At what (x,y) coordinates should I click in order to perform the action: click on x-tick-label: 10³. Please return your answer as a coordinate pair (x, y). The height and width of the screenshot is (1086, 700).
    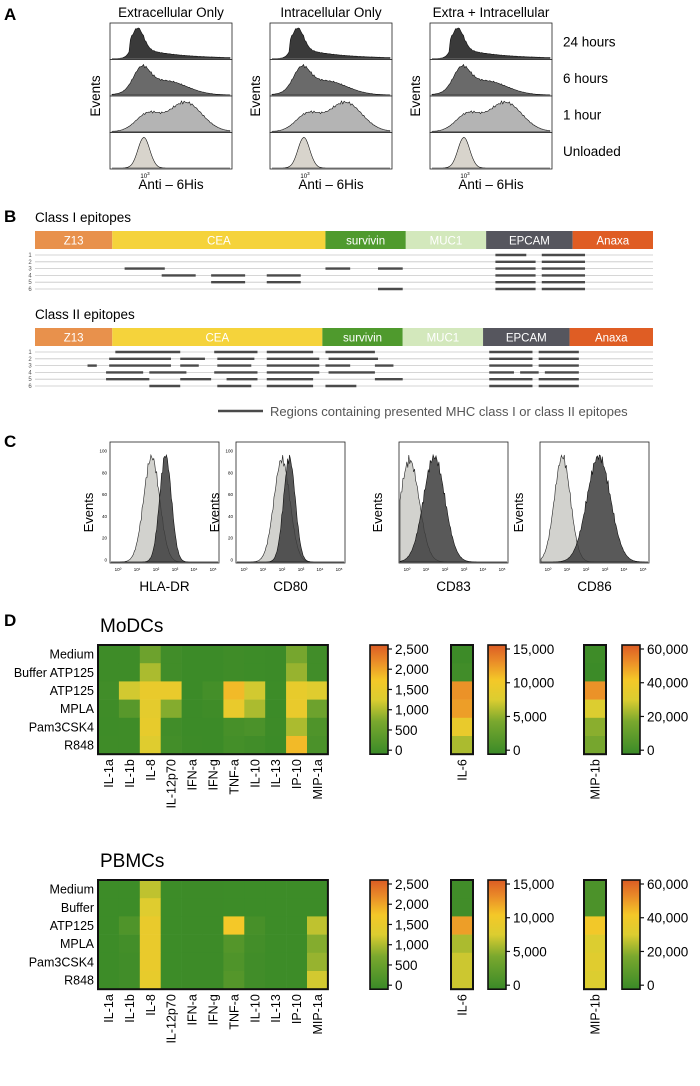
    Looking at the image, I should click on (605, 569).